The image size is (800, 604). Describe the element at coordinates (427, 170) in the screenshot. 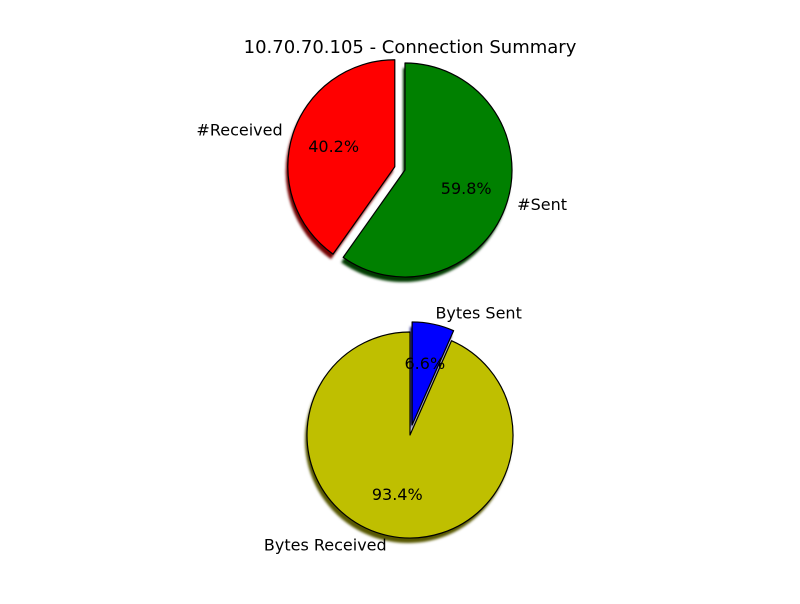

I see `pie-slice-sent` at that location.